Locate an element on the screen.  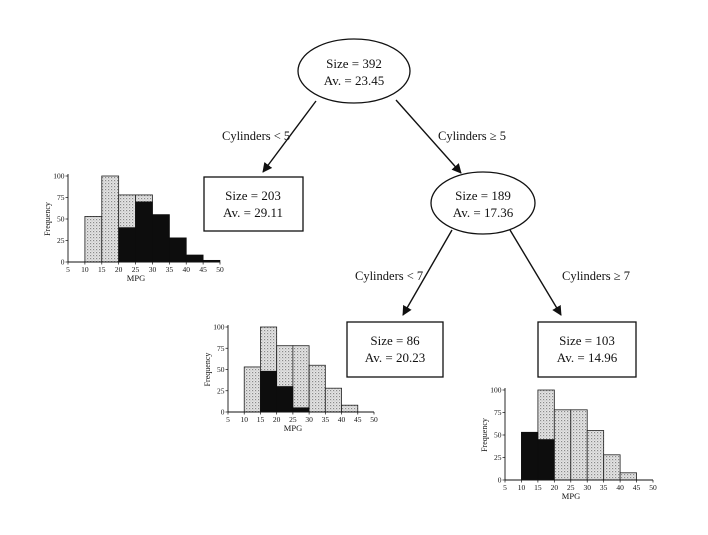
edge-root-left is located at coordinates (289, 136).